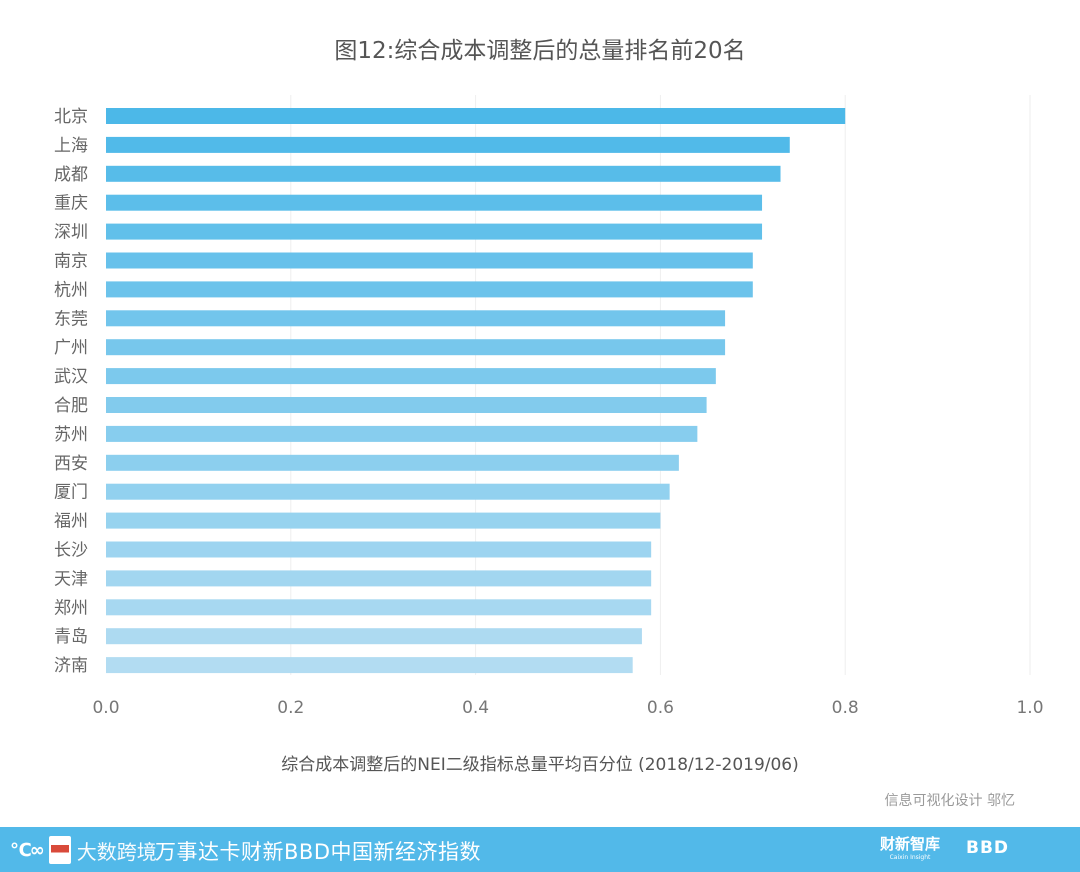  What do you see at coordinates (71, 435) in the screenshot?
I see `category-label: 苏州` at bounding box center [71, 435].